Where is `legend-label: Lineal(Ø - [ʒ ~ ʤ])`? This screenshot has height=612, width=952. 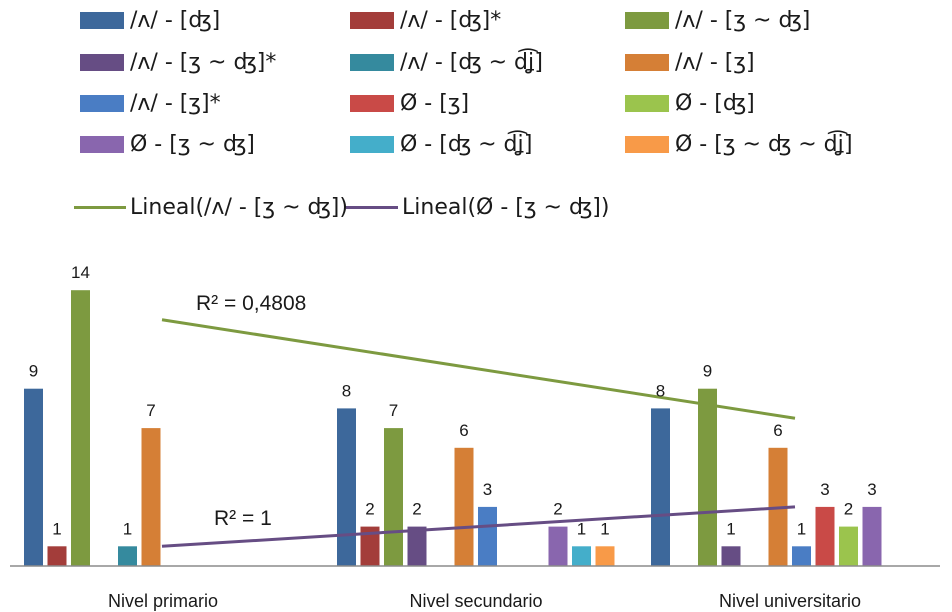
legend-label: Lineal(Ø - [ʒ ~ ʤ]) is located at coordinates (506, 207).